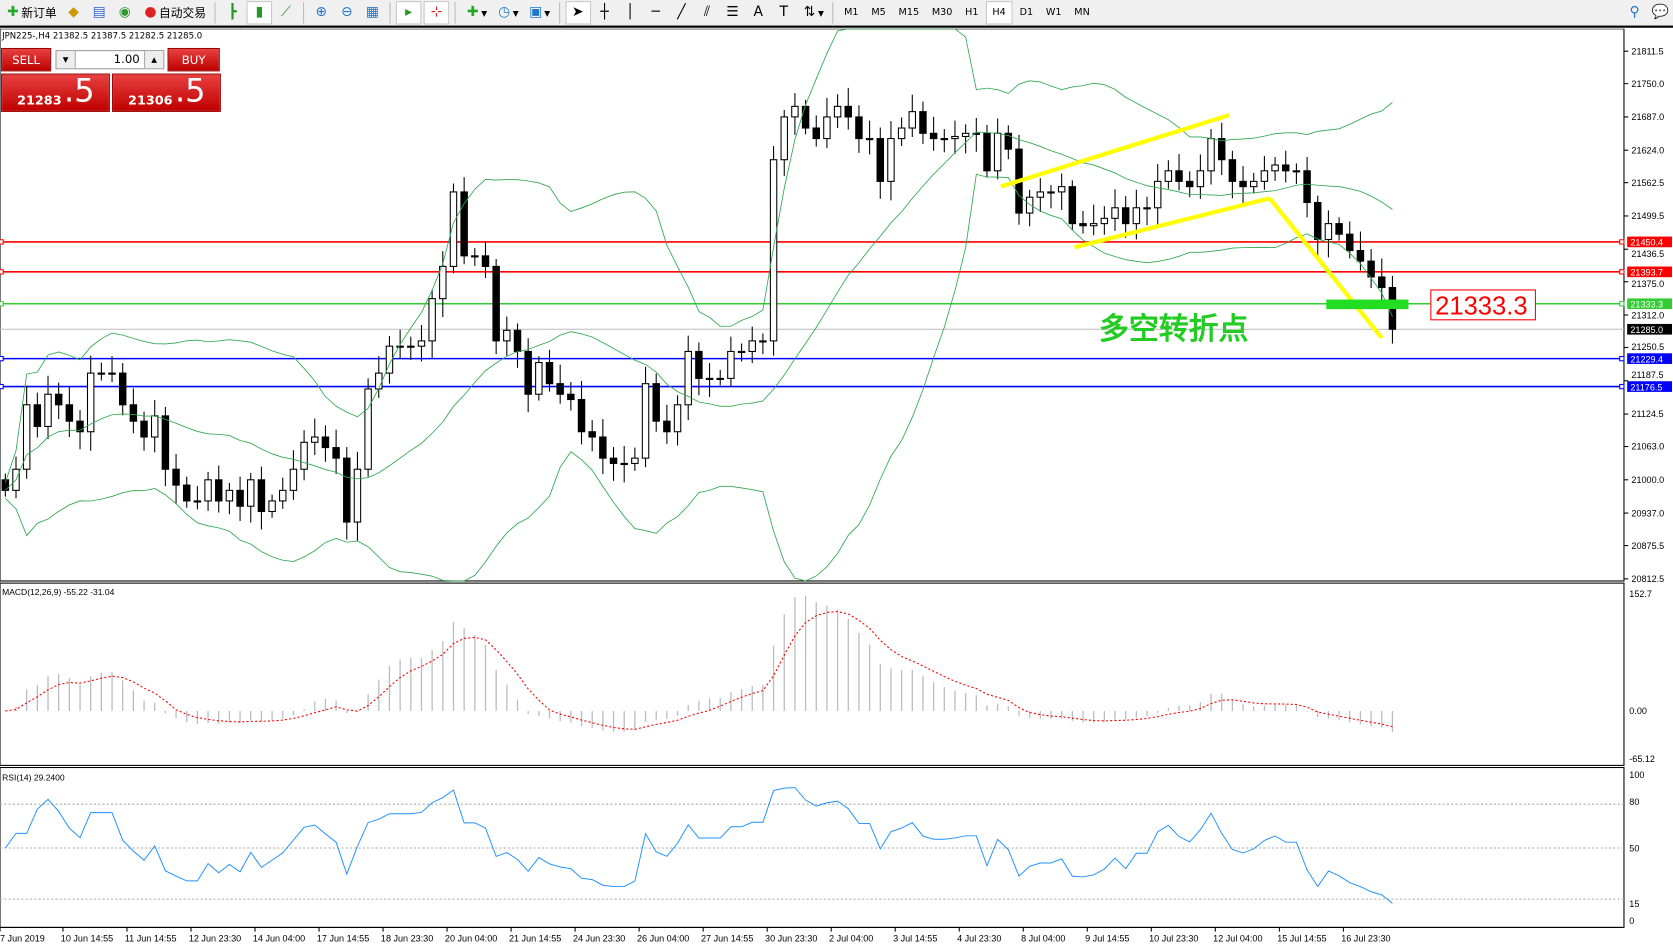 The height and width of the screenshot is (950, 1673). What do you see at coordinates (629, 12) in the screenshot?
I see `vertical-line-button: │` at bounding box center [629, 12].